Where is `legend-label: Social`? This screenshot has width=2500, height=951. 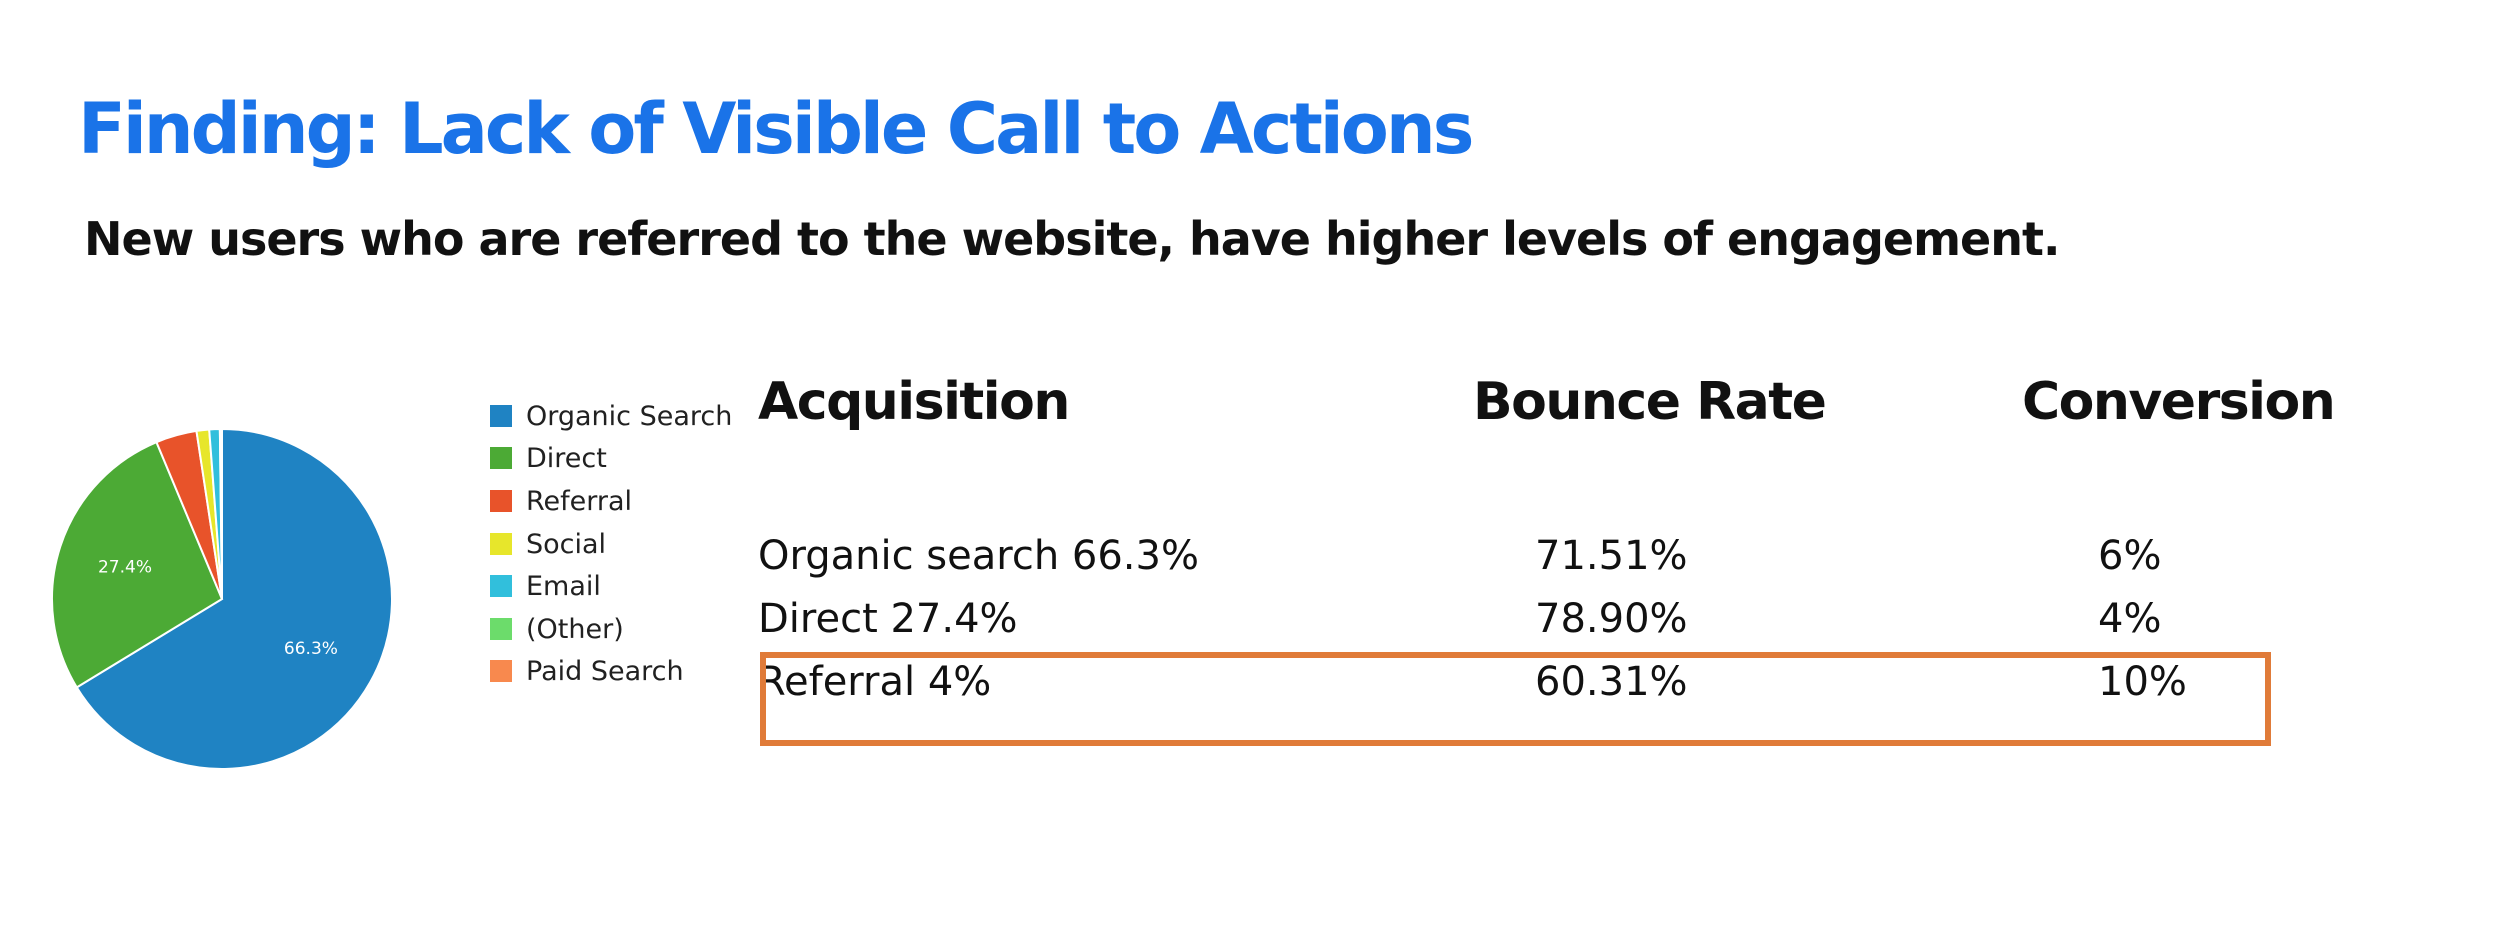 legend-label: Social is located at coordinates (566, 544).